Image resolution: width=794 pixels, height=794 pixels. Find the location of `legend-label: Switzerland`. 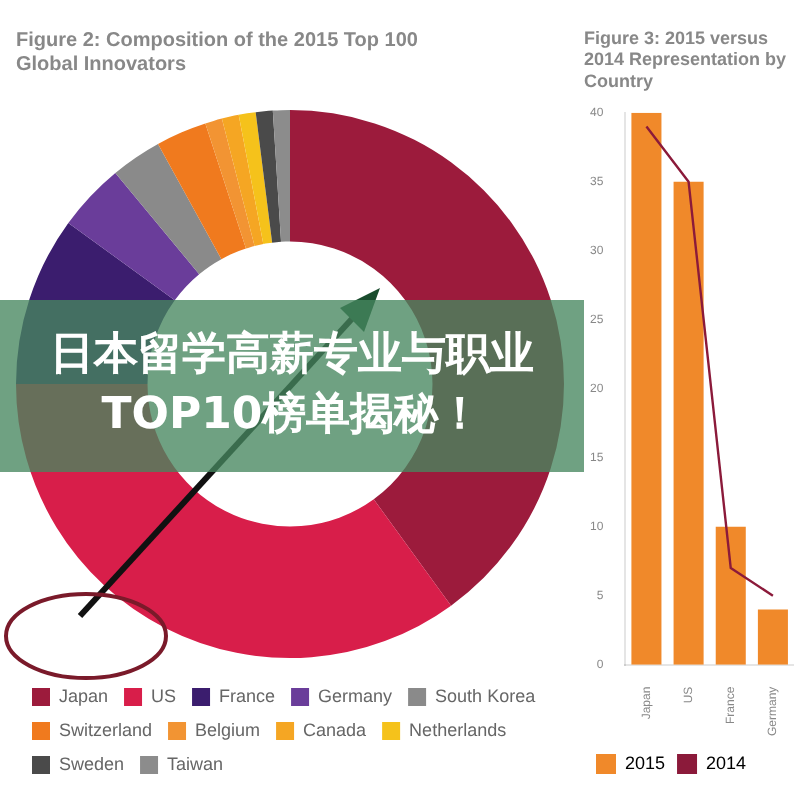

legend-label: Switzerland is located at coordinates (106, 729).